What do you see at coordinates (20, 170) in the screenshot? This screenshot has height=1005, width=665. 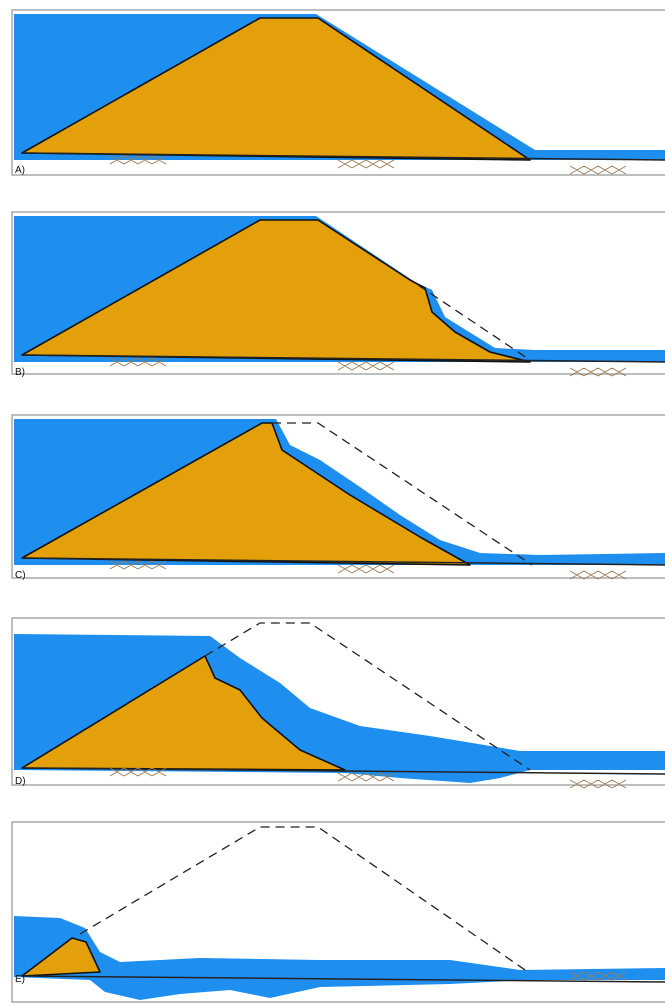 I see `lbl: A)` at bounding box center [20, 170].